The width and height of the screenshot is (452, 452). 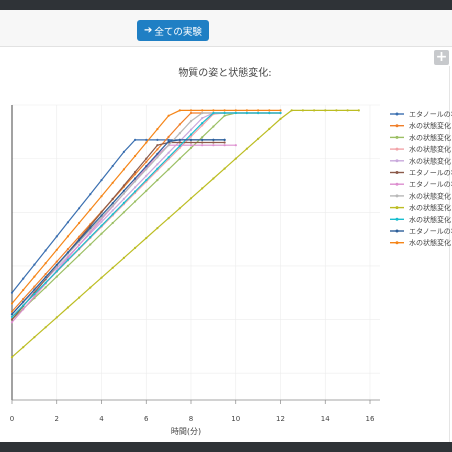 What do you see at coordinates (173, 30) in the screenshot?
I see `all-experiments-button: ➔ 全ての実験` at bounding box center [173, 30].